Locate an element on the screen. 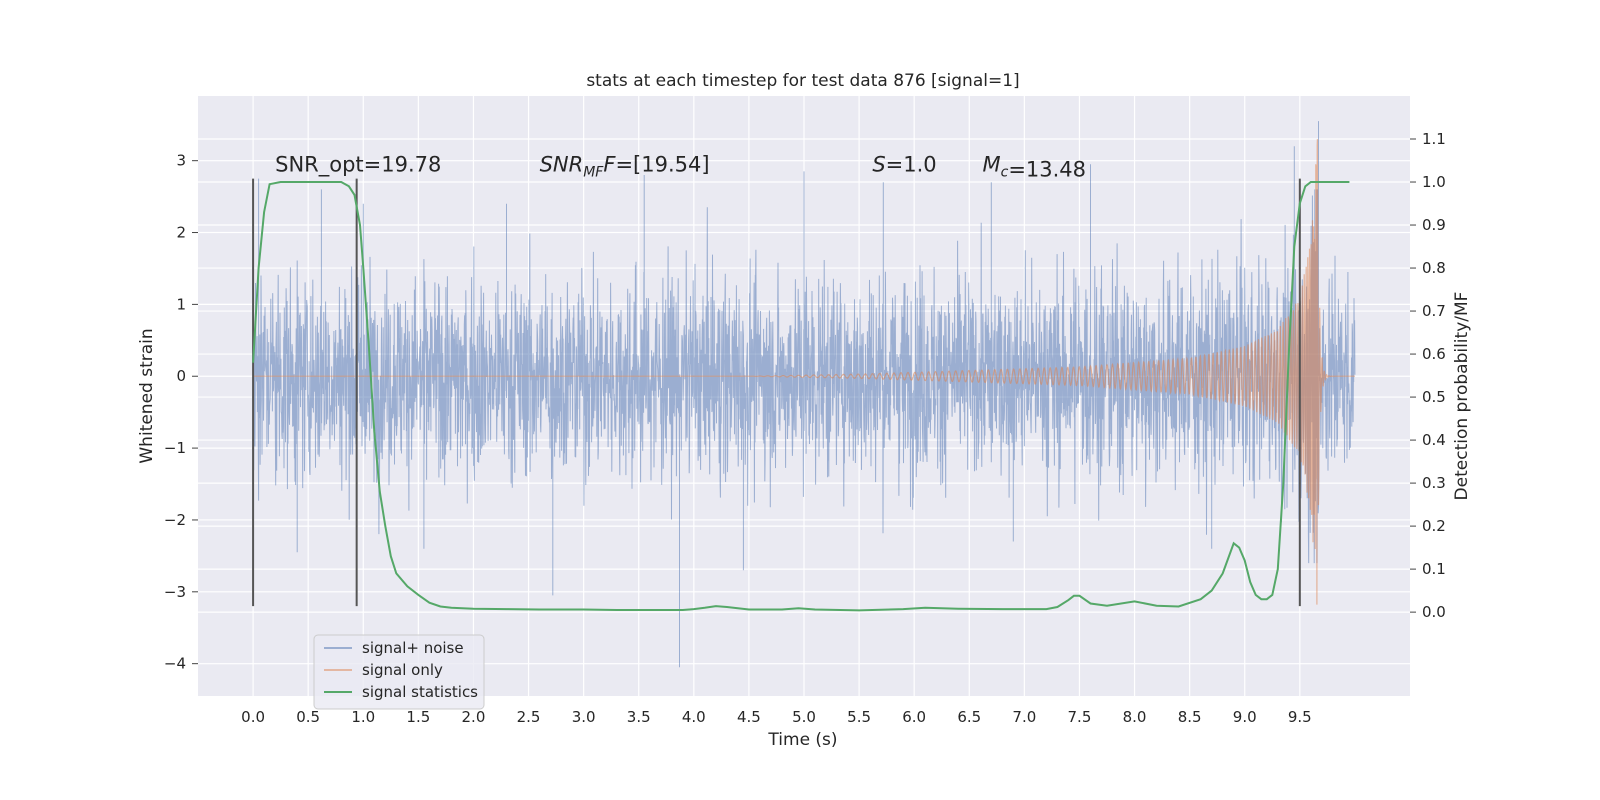  y2-tick-label: 1.0 is located at coordinates (1434, 182).